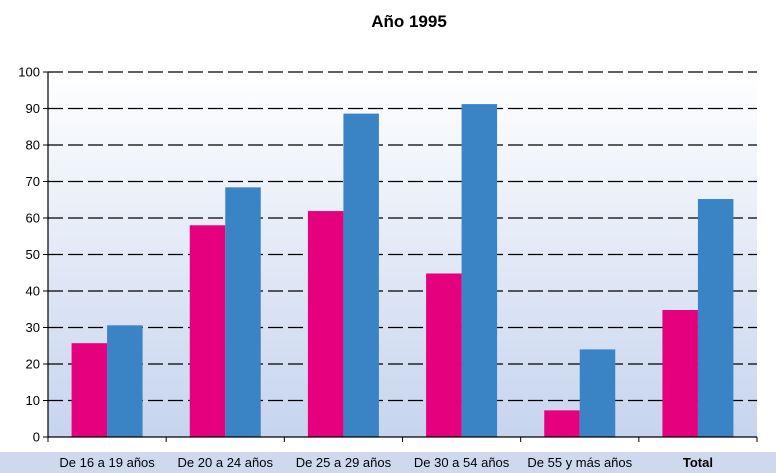  I want to click on chart-title: Año 1995, so click(409, 21).